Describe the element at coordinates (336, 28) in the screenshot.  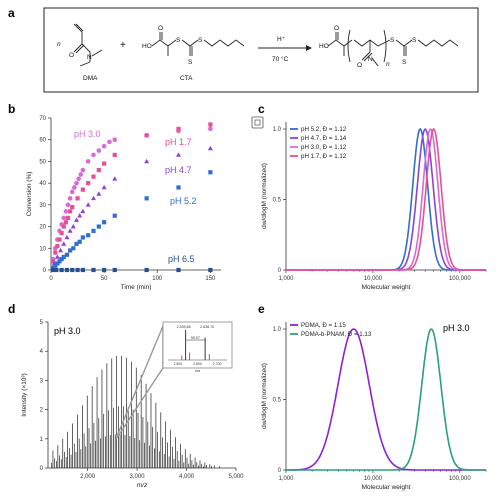
I see `product-oxygen: O` at that location.